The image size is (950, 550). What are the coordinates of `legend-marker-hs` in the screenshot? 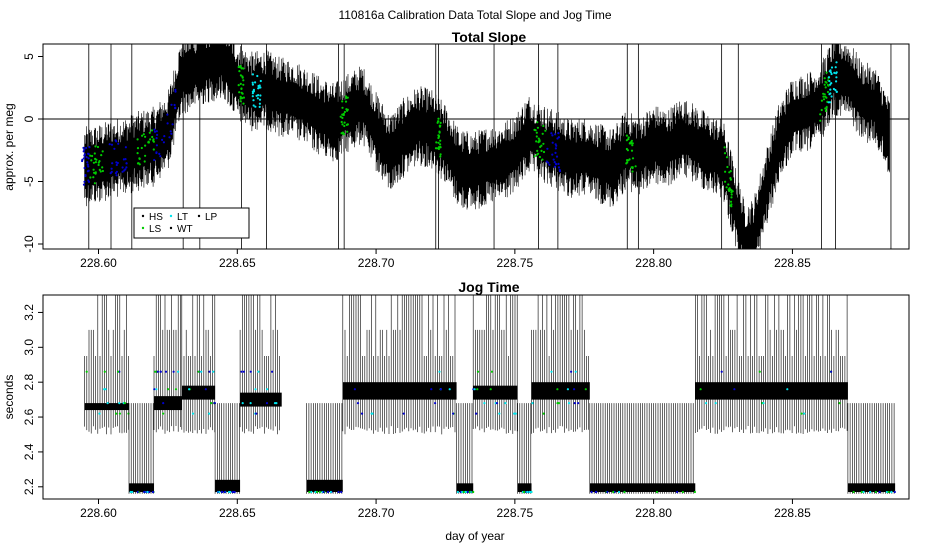 It's located at (143, 216).